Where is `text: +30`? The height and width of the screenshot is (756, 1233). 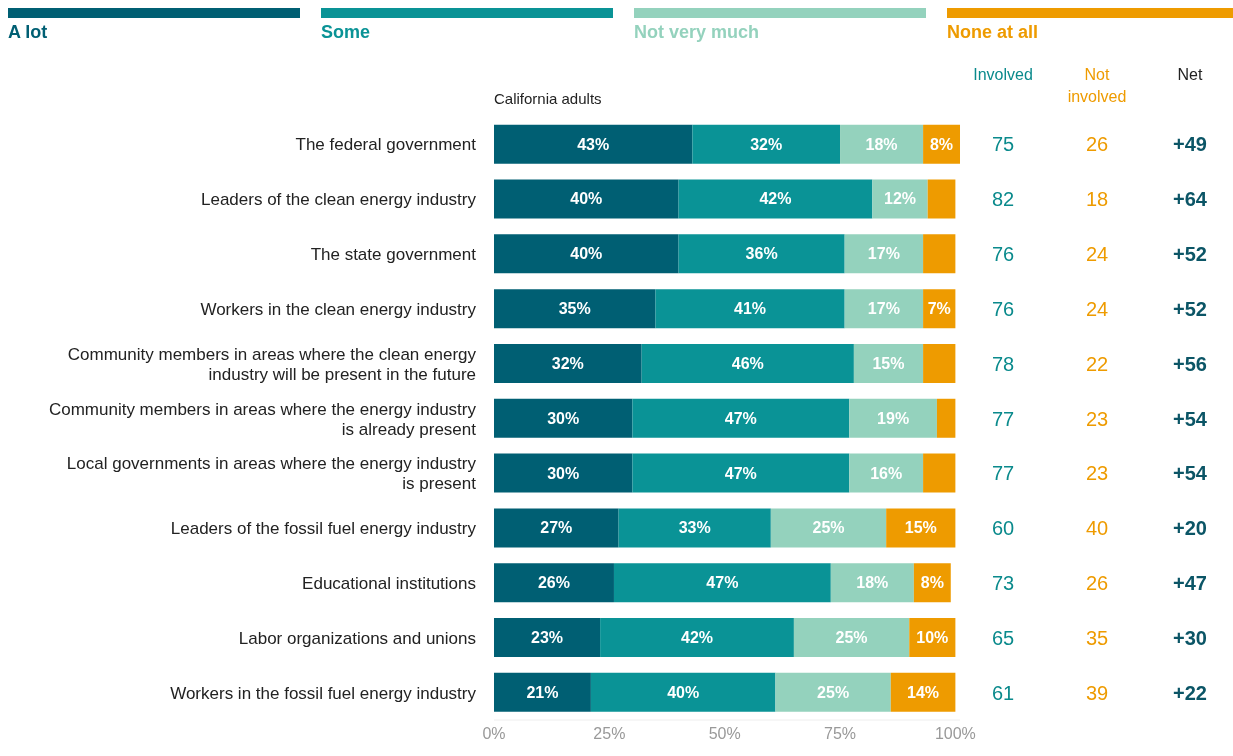
text: +30 is located at coordinates (1190, 637).